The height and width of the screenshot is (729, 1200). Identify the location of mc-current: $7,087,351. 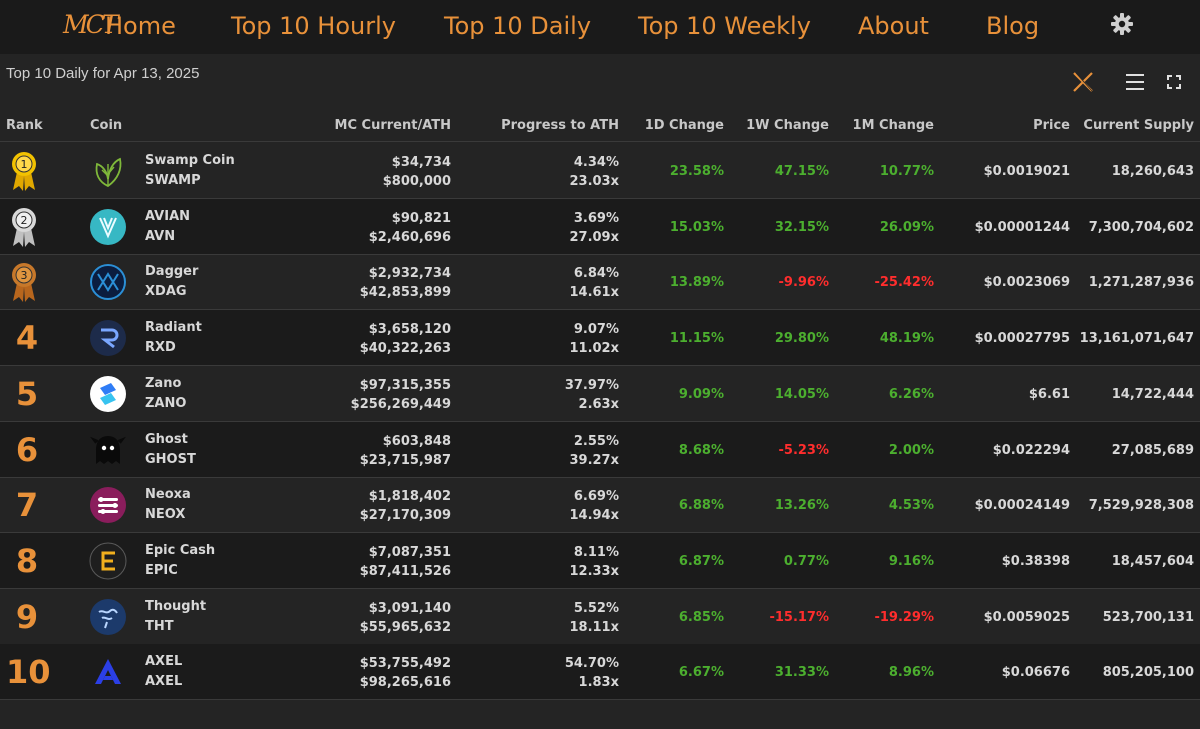
(409, 552).